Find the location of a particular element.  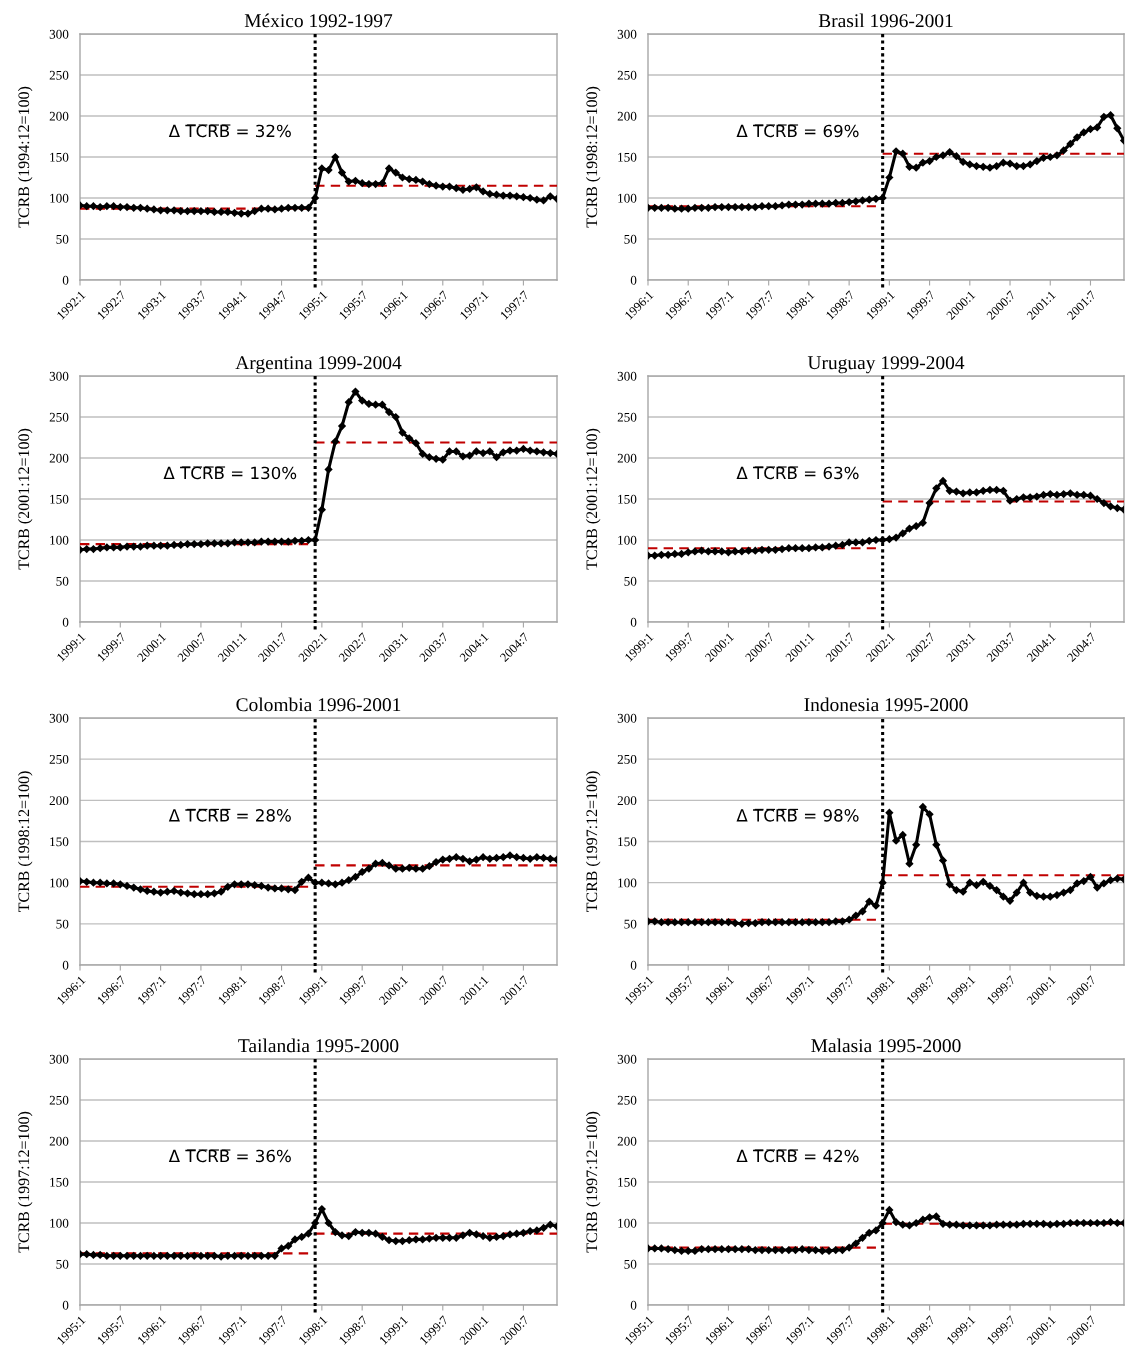

chart-title: México 1992-1997 is located at coordinates (318, 20).